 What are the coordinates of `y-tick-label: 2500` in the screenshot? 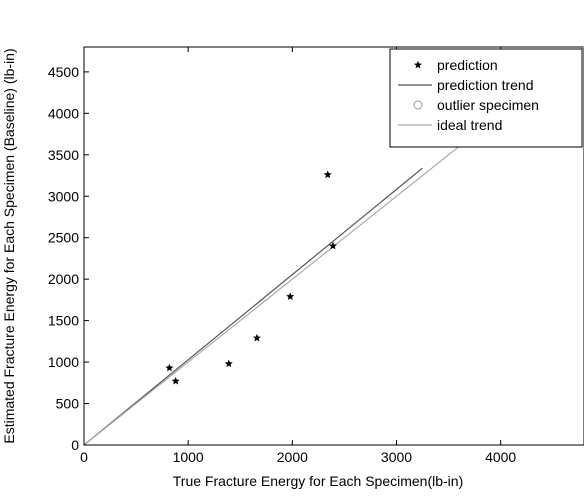 It's located at (63, 238).